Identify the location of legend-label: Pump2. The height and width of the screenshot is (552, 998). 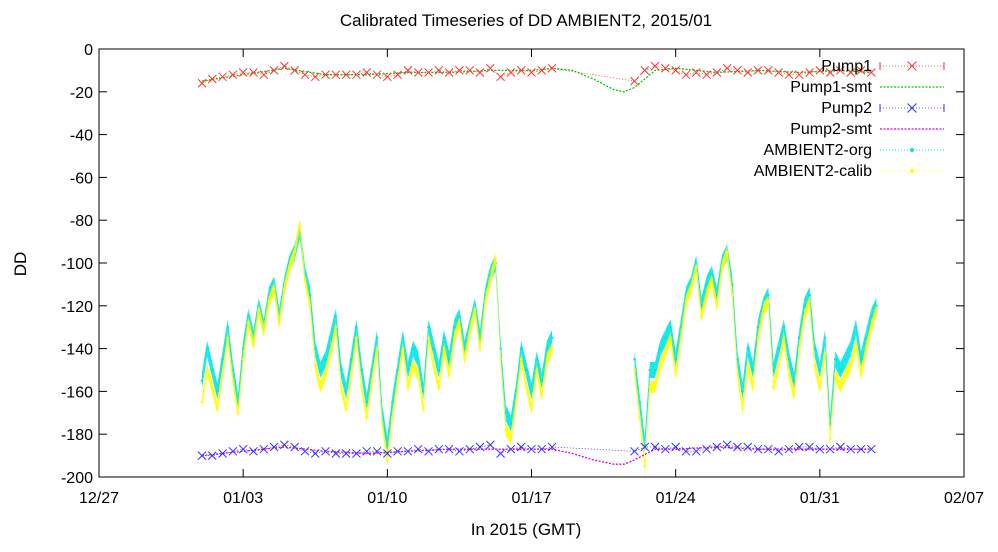
(846, 108).